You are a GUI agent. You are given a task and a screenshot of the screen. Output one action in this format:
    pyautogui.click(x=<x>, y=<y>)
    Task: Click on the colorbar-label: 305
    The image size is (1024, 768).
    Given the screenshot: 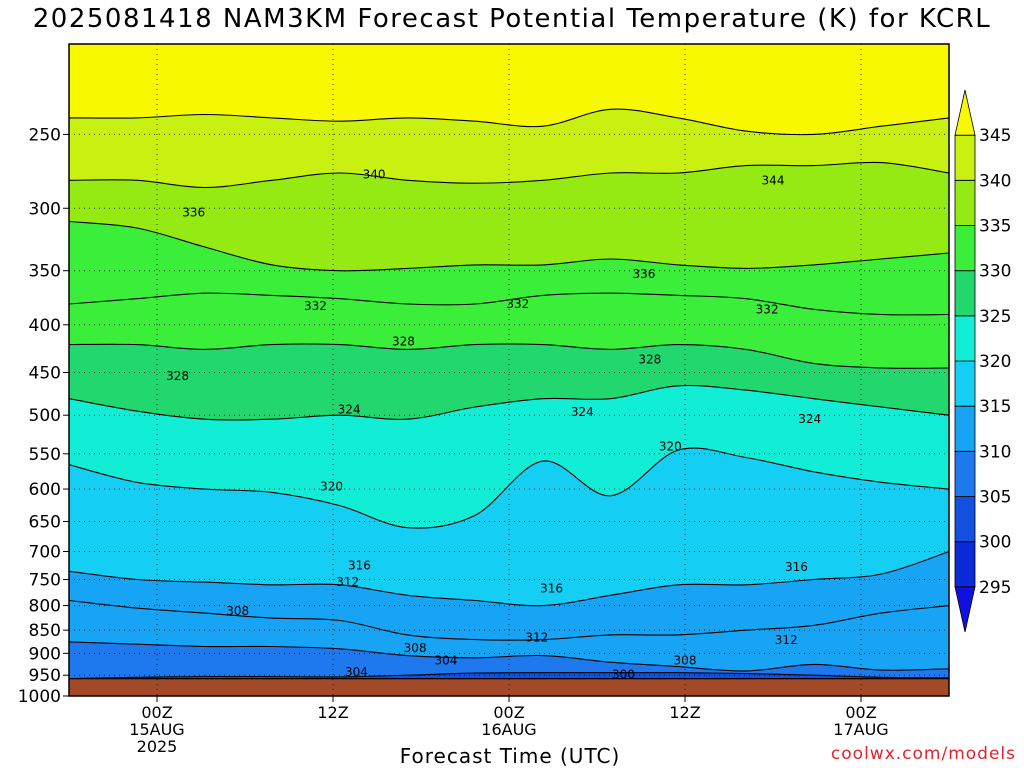 What is the action you would take?
    pyautogui.click(x=995, y=498)
    